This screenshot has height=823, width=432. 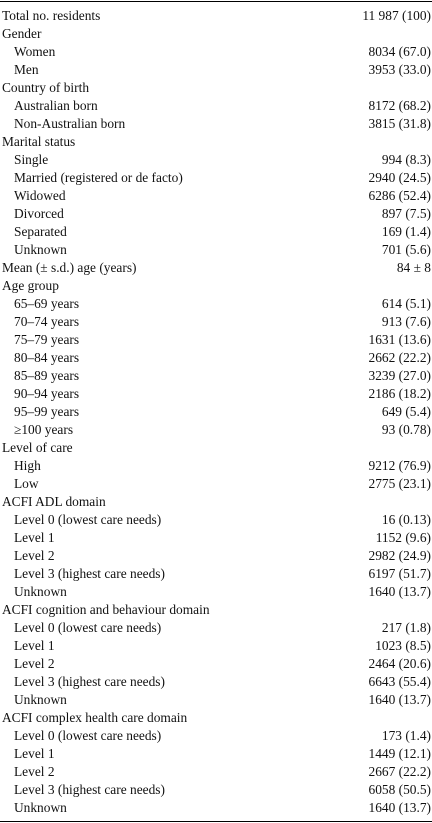 What do you see at coordinates (406, 735) in the screenshot?
I see `row-value: 173 (1.4)` at bounding box center [406, 735].